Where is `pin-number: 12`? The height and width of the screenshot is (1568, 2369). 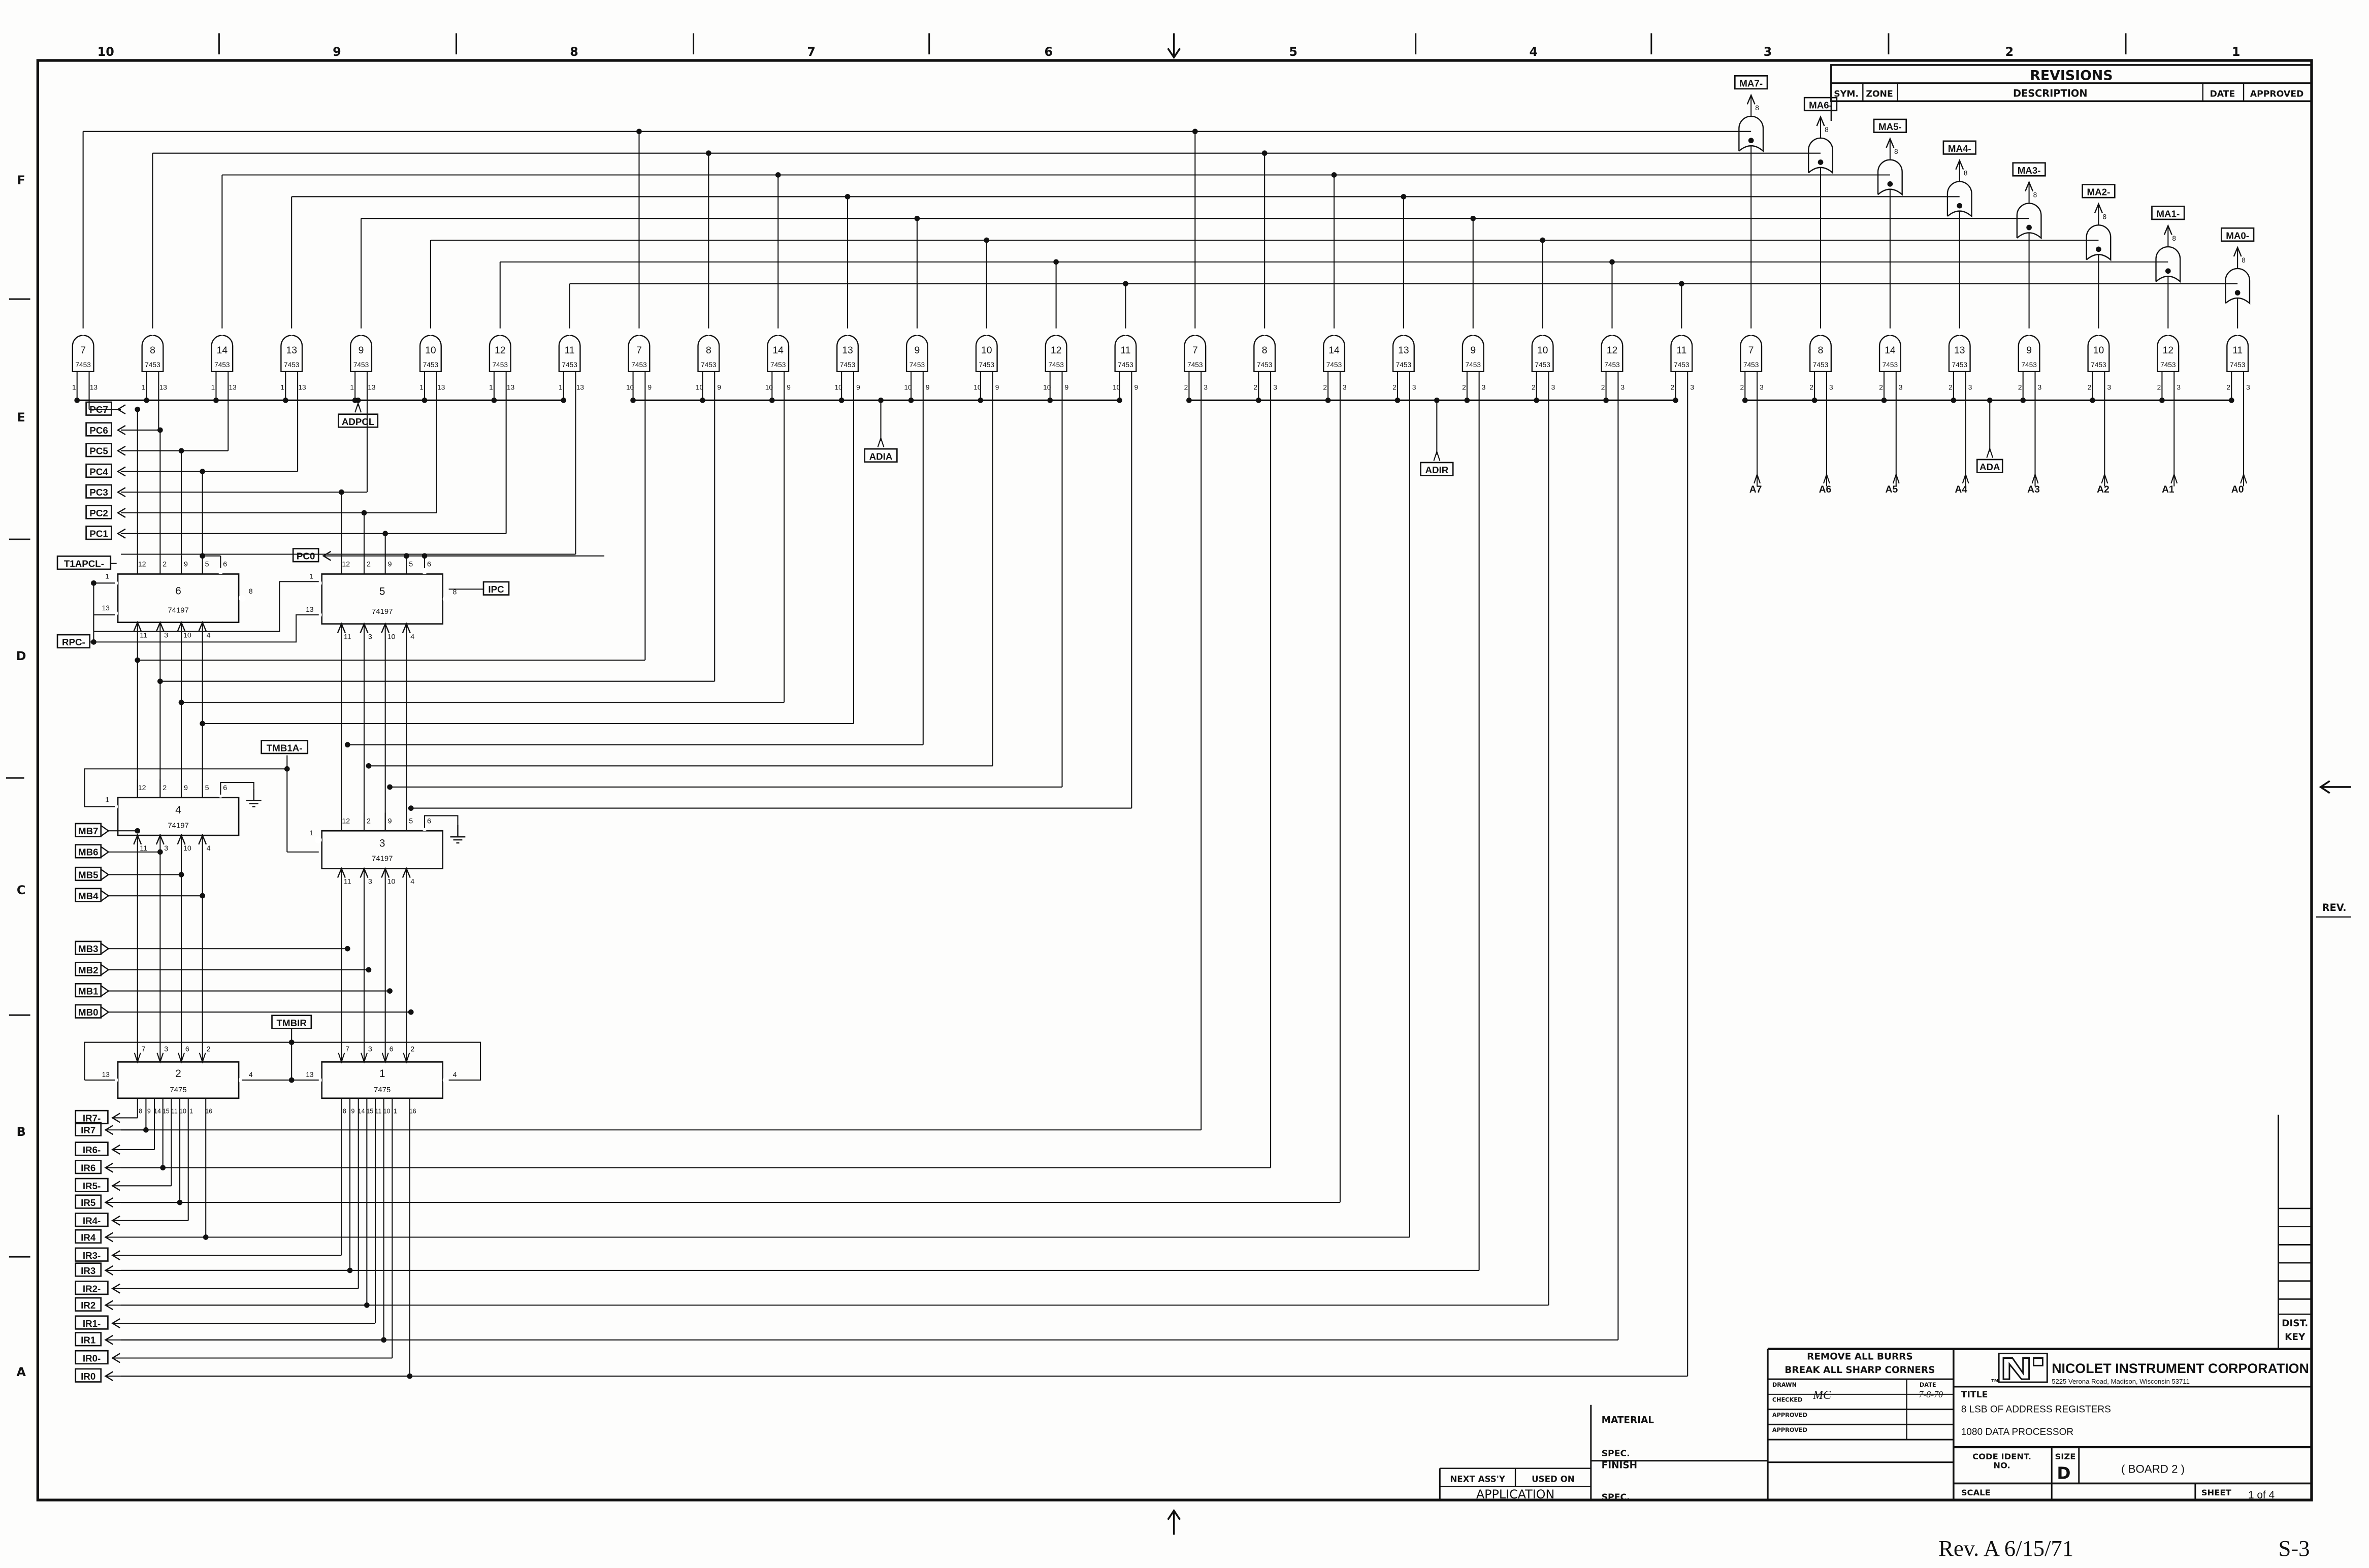
pin-number: 12 is located at coordinates (142, 565).